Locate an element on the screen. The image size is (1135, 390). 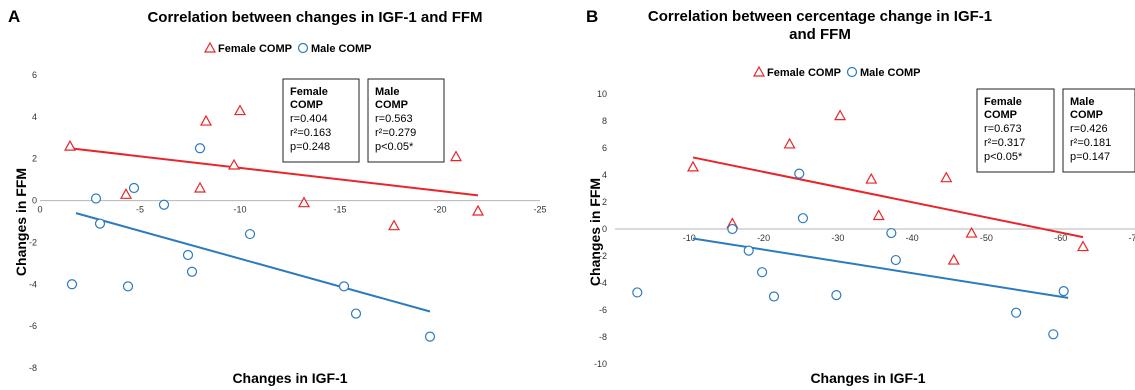
x-tick-label: 0 is located at coordinates (39, 210).